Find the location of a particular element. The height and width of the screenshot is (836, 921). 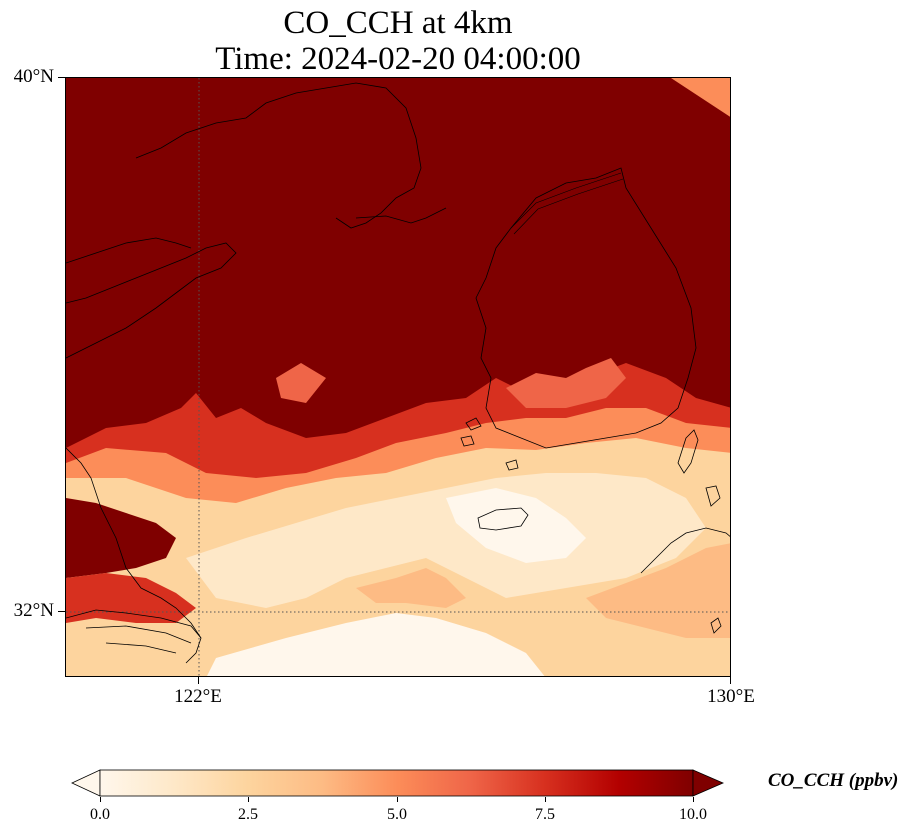

lat-label-32n: 32°N is located at coordinates (33, 610).